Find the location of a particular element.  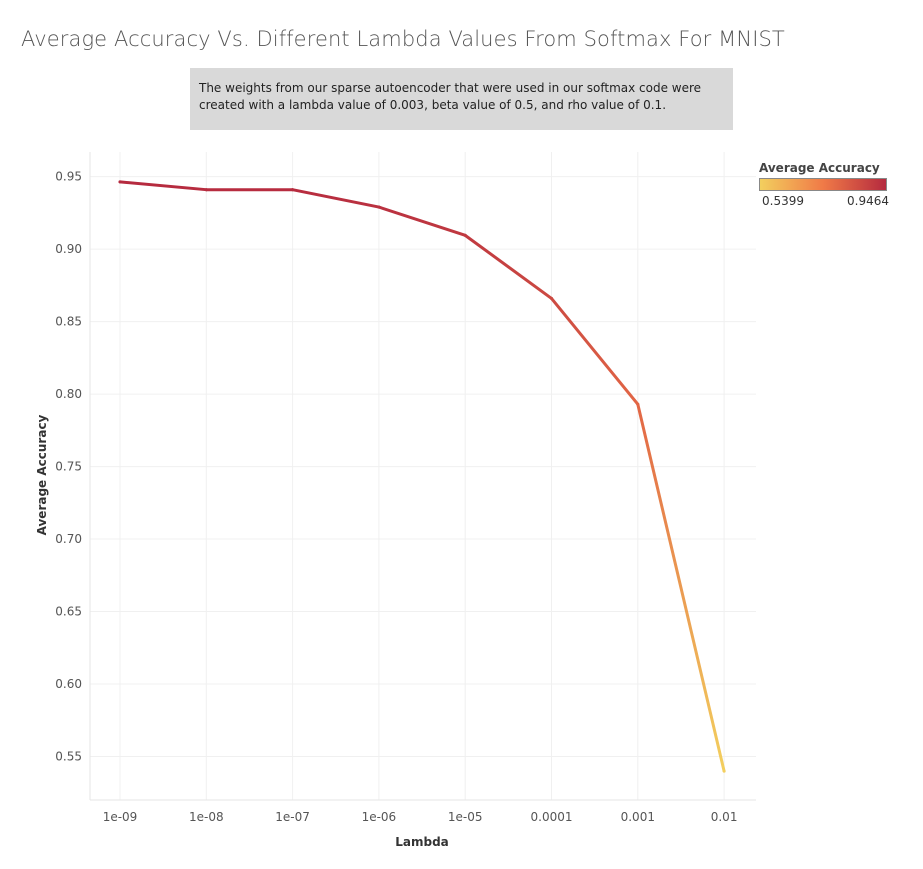

y-tick-label: 0.60 is located at coordinates (68, 684).